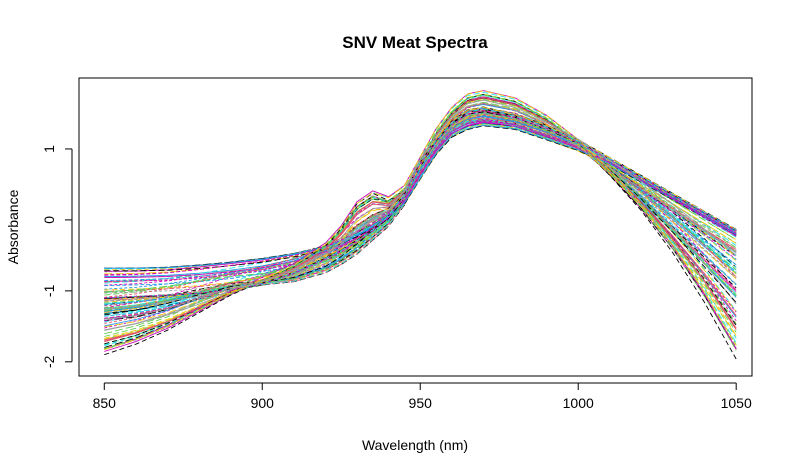 Image resolution: width=793 pixels, height=474 pixels. I want to click on x-tick-label: 1050, so click(736, 403).